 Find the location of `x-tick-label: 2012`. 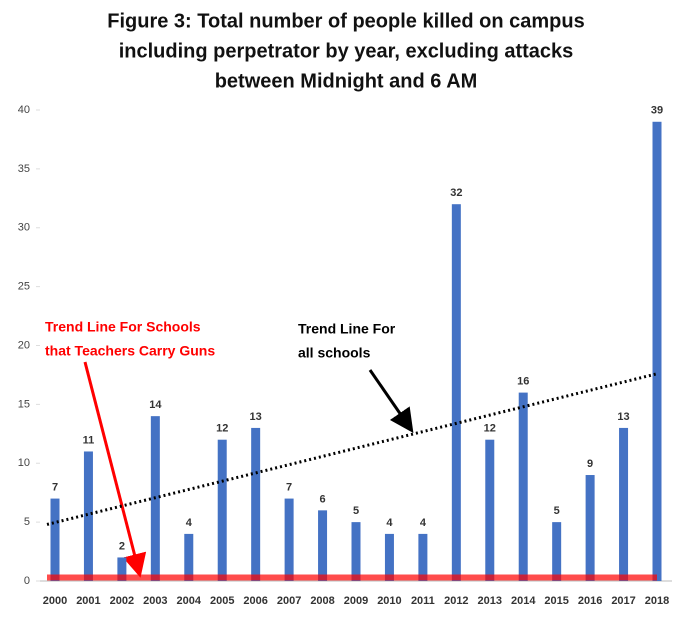

x-tick-label: 2012 is located at coordinates (456, 601).